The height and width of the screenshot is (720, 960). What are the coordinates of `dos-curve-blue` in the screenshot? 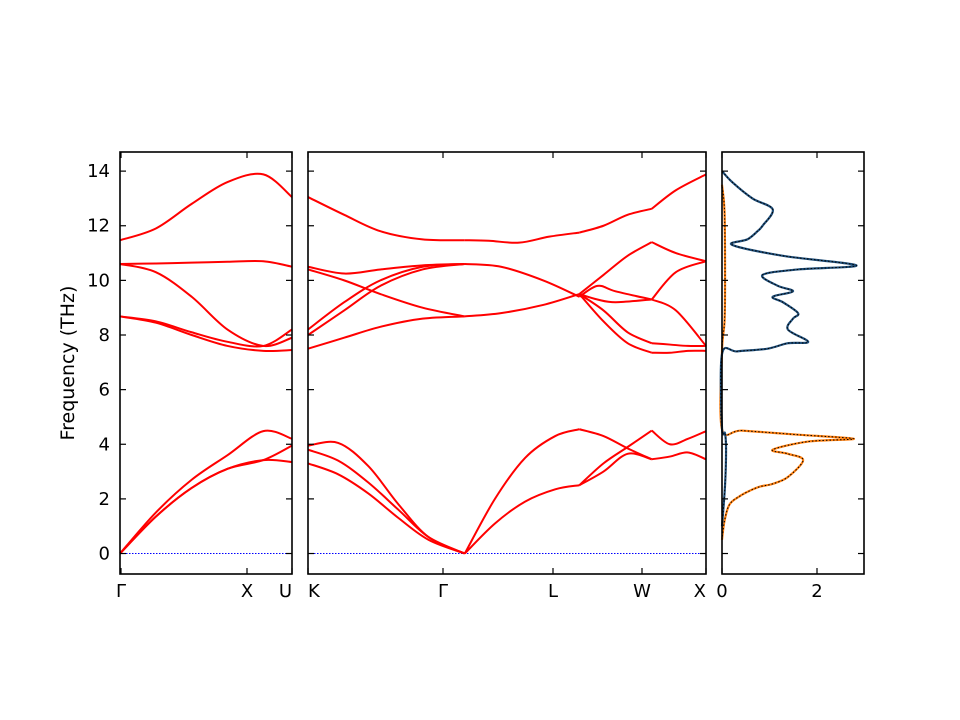 It's located at (788, 348).